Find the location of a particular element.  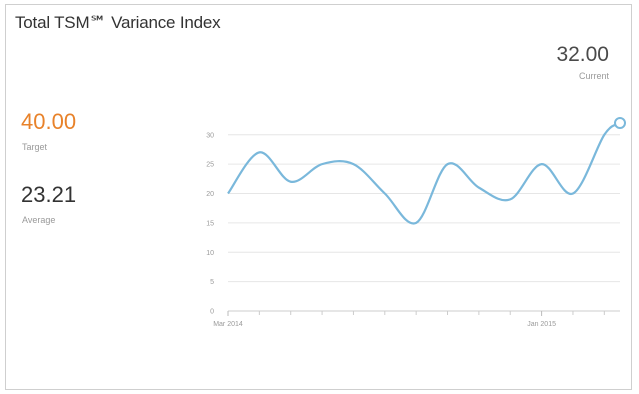

x-tick-label: Mar 2014 is located at coordinates (228, 324).